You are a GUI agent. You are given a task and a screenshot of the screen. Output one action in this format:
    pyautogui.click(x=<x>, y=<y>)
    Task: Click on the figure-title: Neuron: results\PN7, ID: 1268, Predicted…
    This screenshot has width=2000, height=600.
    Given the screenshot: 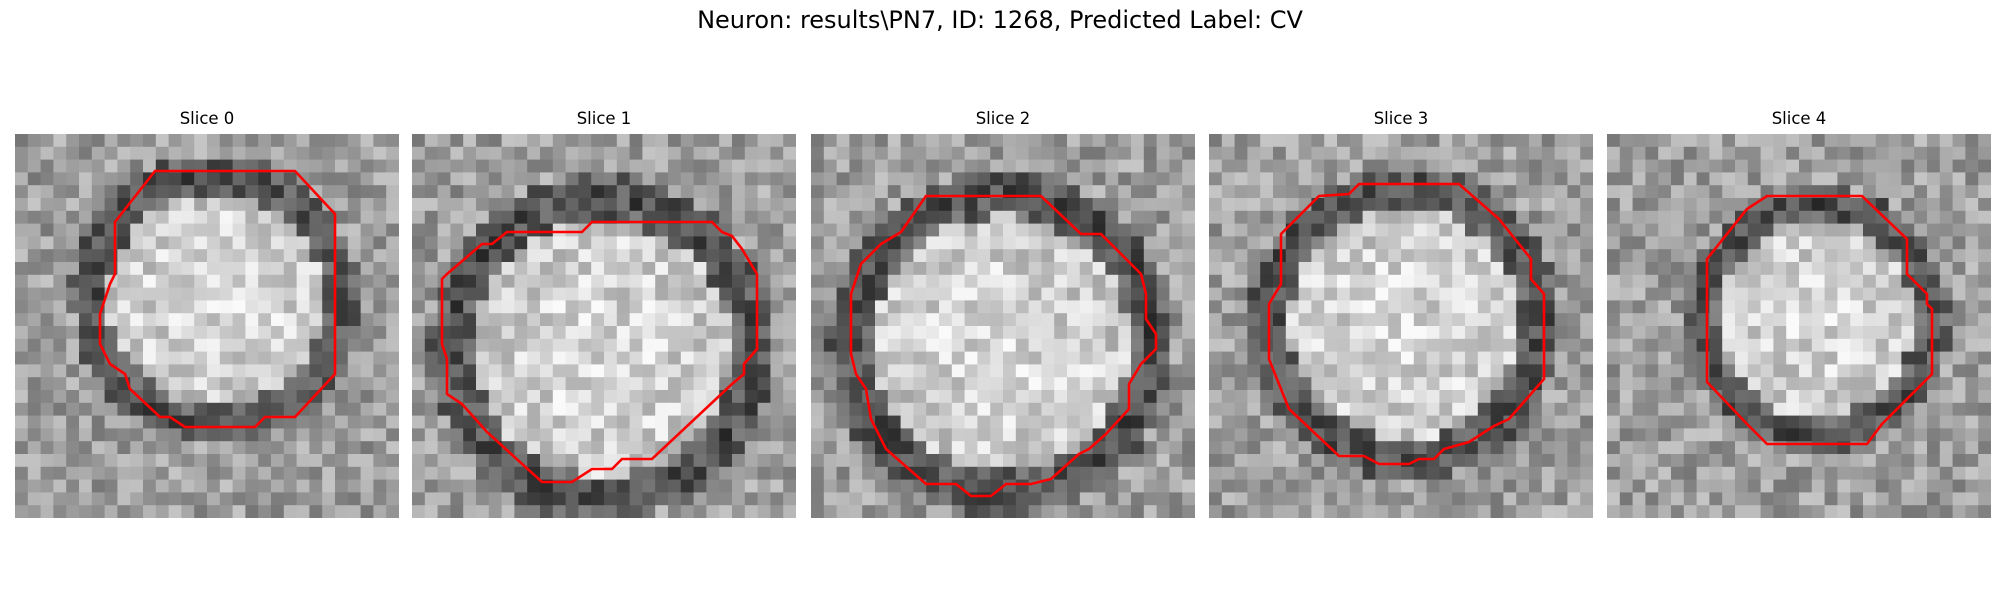 What is the action you would take?
    pyautogui.click(x=1000, y=20)
    